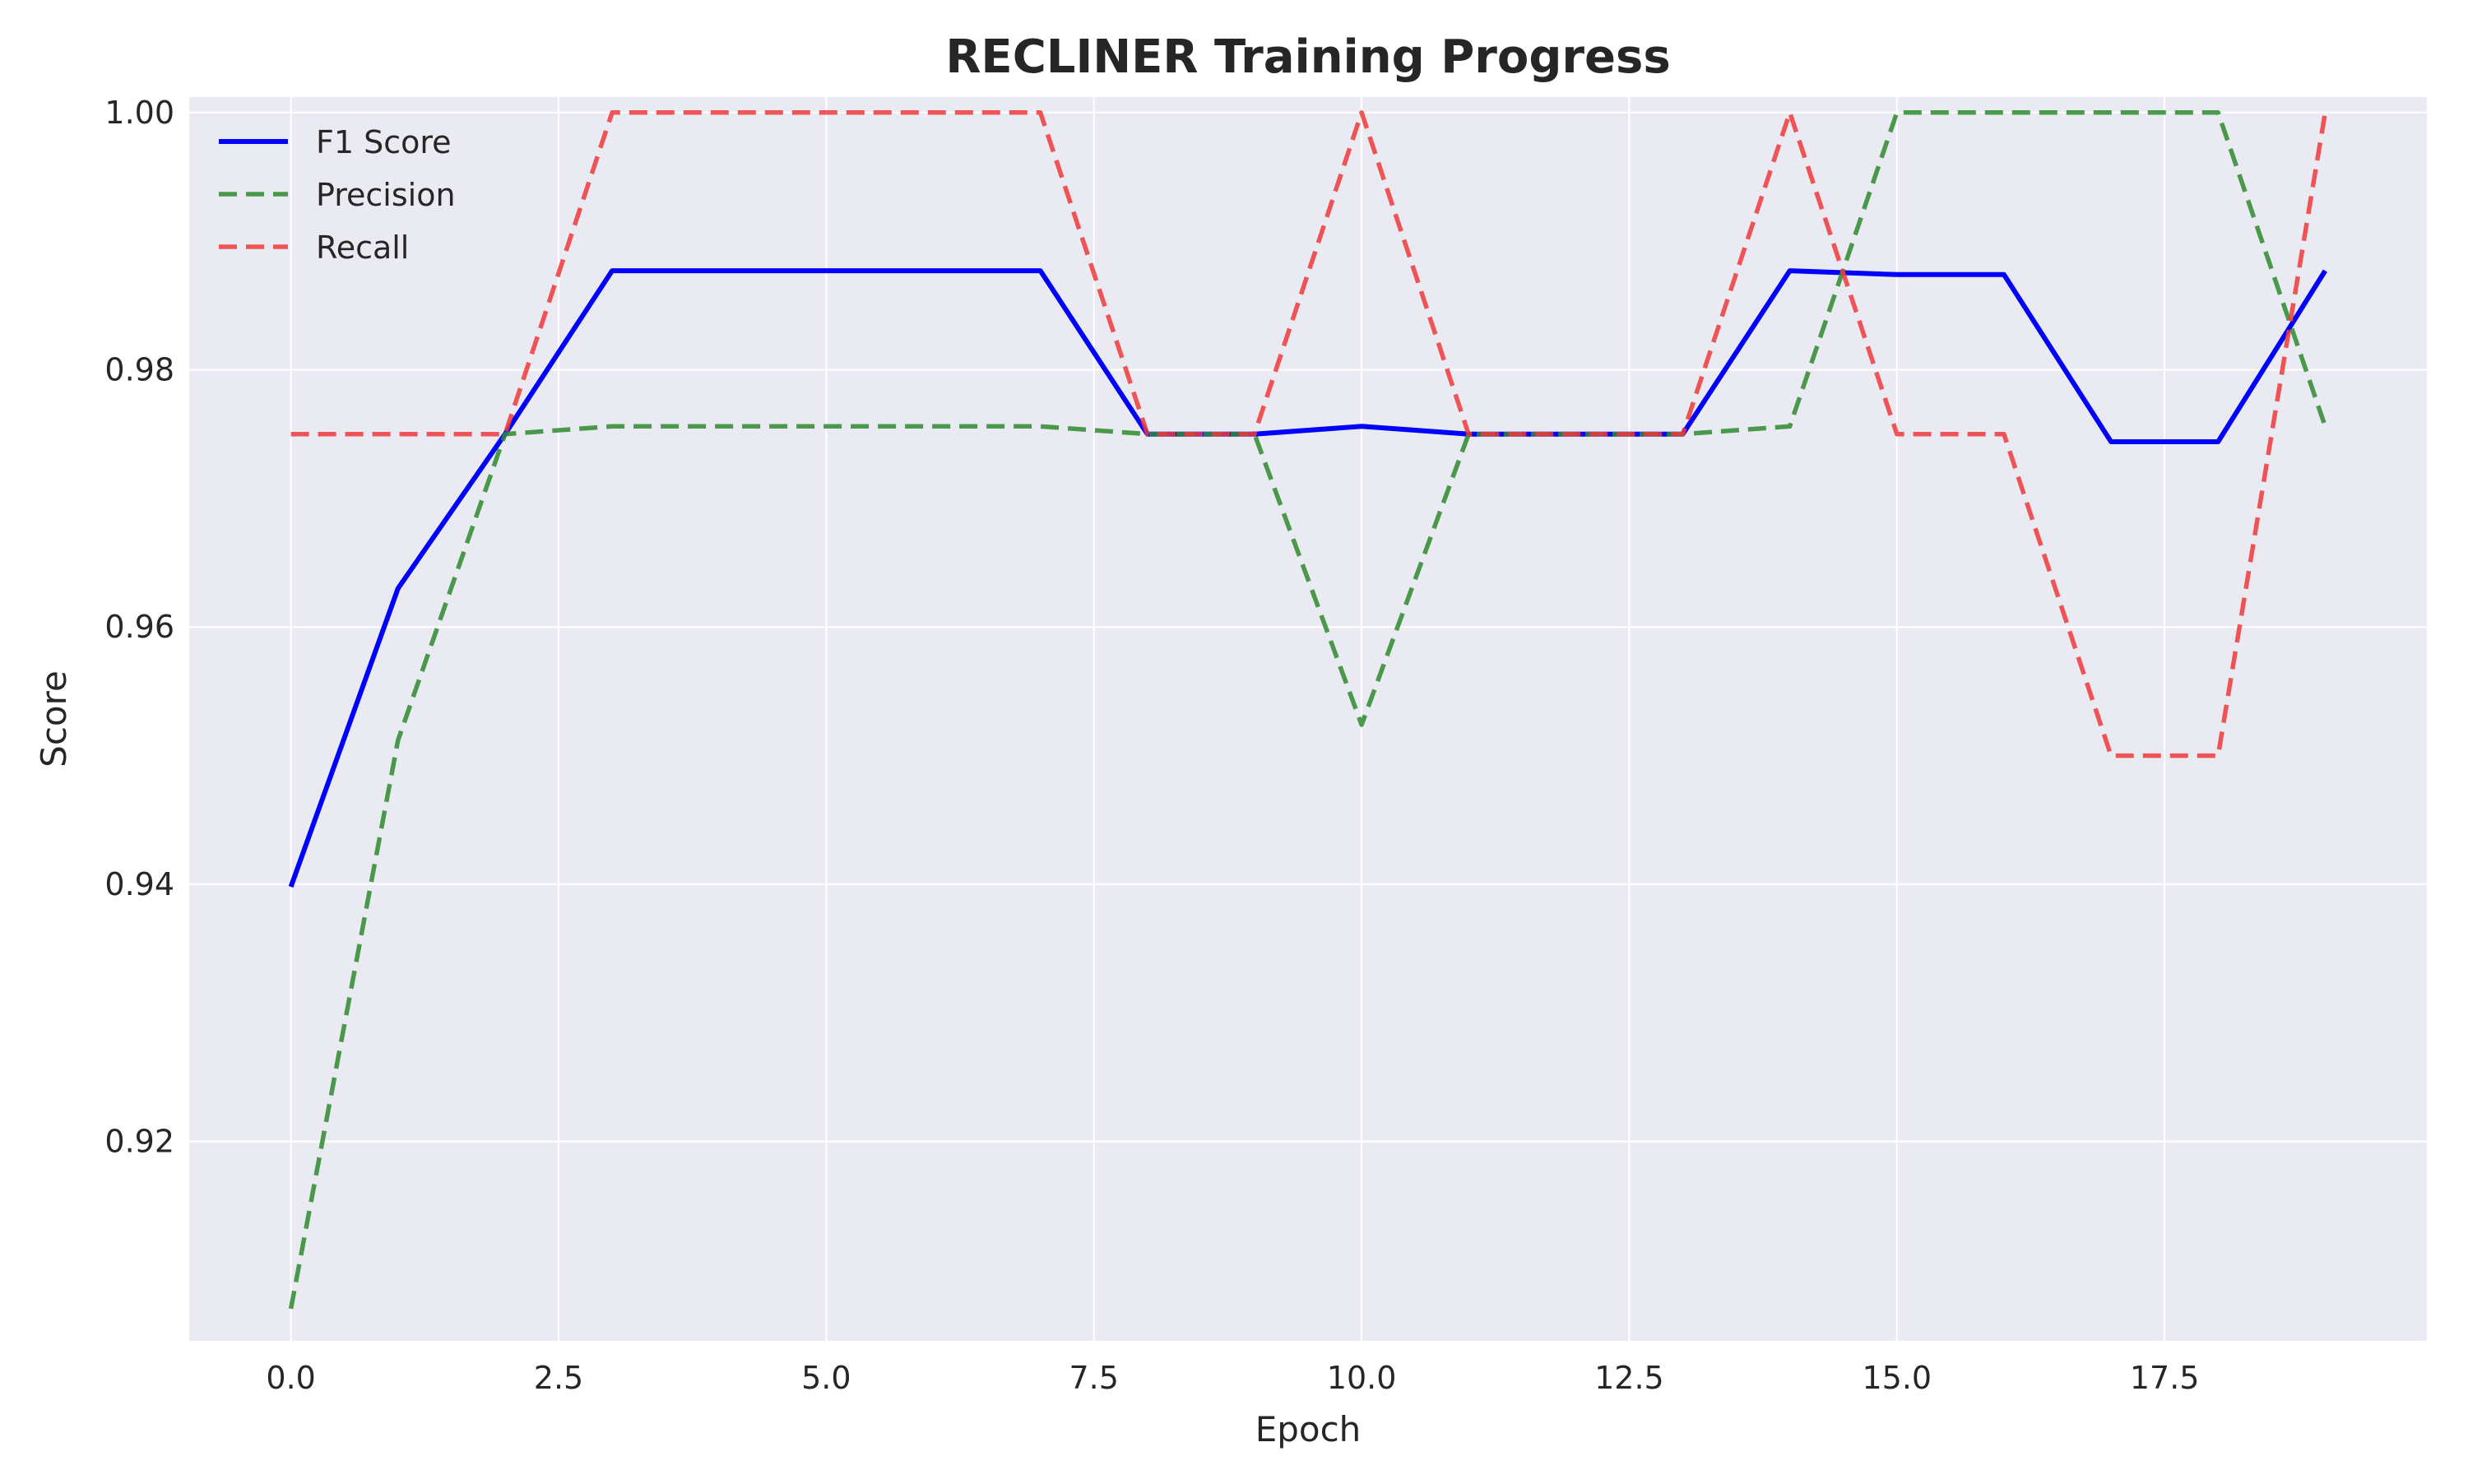  Describe the element at coordinates (139, 369) in the screenshot. I see `y-tick-label: 0.98` at that location.